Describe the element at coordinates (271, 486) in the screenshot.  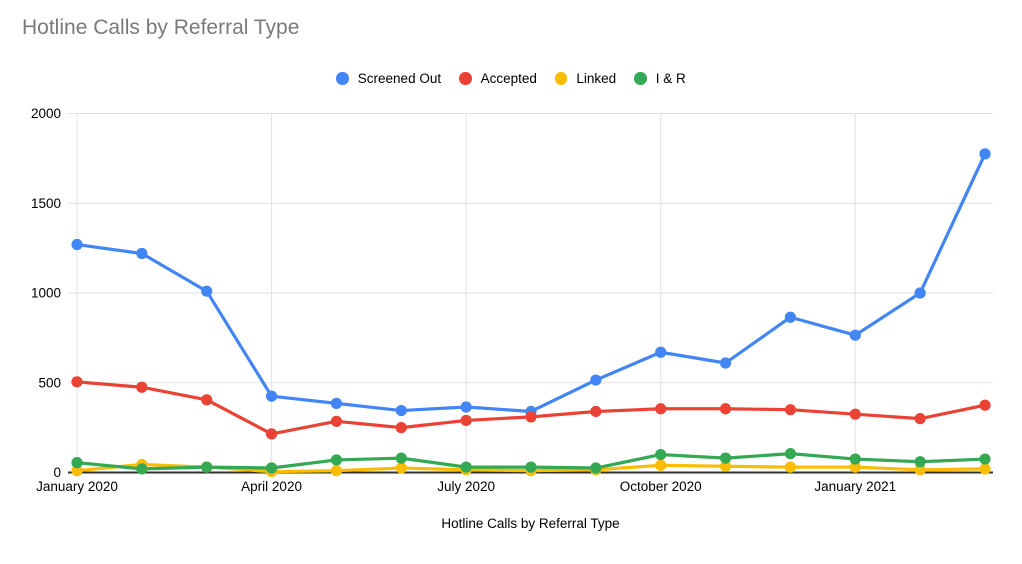
I see `x-axis-tick-label: April 2020` at that location.